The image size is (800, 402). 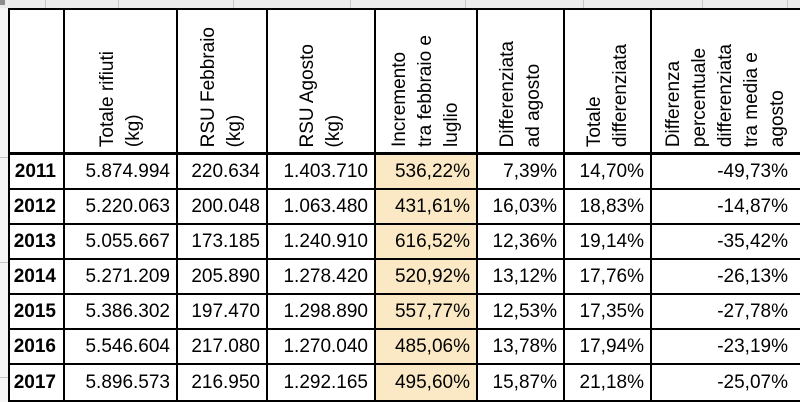 What do you see at coordinates (223, 242) in the screenshot?
I see `data-cell: 173.185` at bounding box center [223, 242].